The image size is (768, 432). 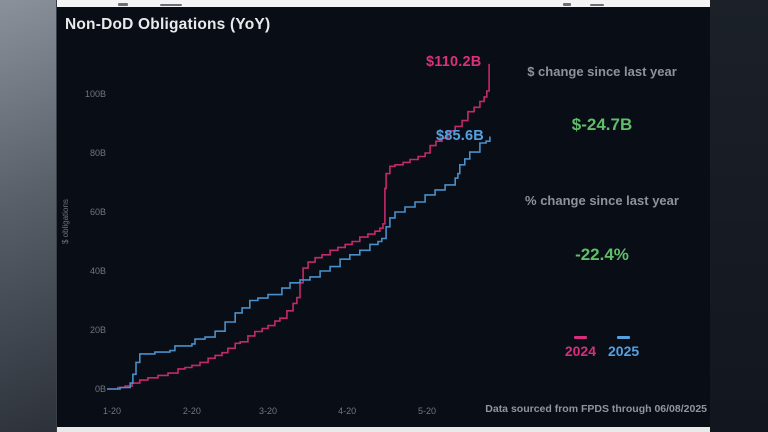 What do you see at coordinates (191, 411) in the screenshot?
I see `x-tick-label: 2-20` at bounding box center [191, 411].